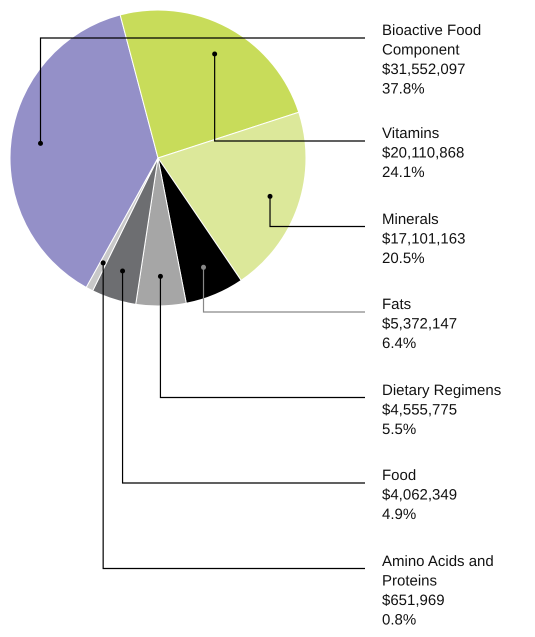 This screenshot has height=637, width=535. What do you see at coordinates (410, 219) in the screenshot?
I see `slice-label: Minerals` at bounding box center [410, 219].